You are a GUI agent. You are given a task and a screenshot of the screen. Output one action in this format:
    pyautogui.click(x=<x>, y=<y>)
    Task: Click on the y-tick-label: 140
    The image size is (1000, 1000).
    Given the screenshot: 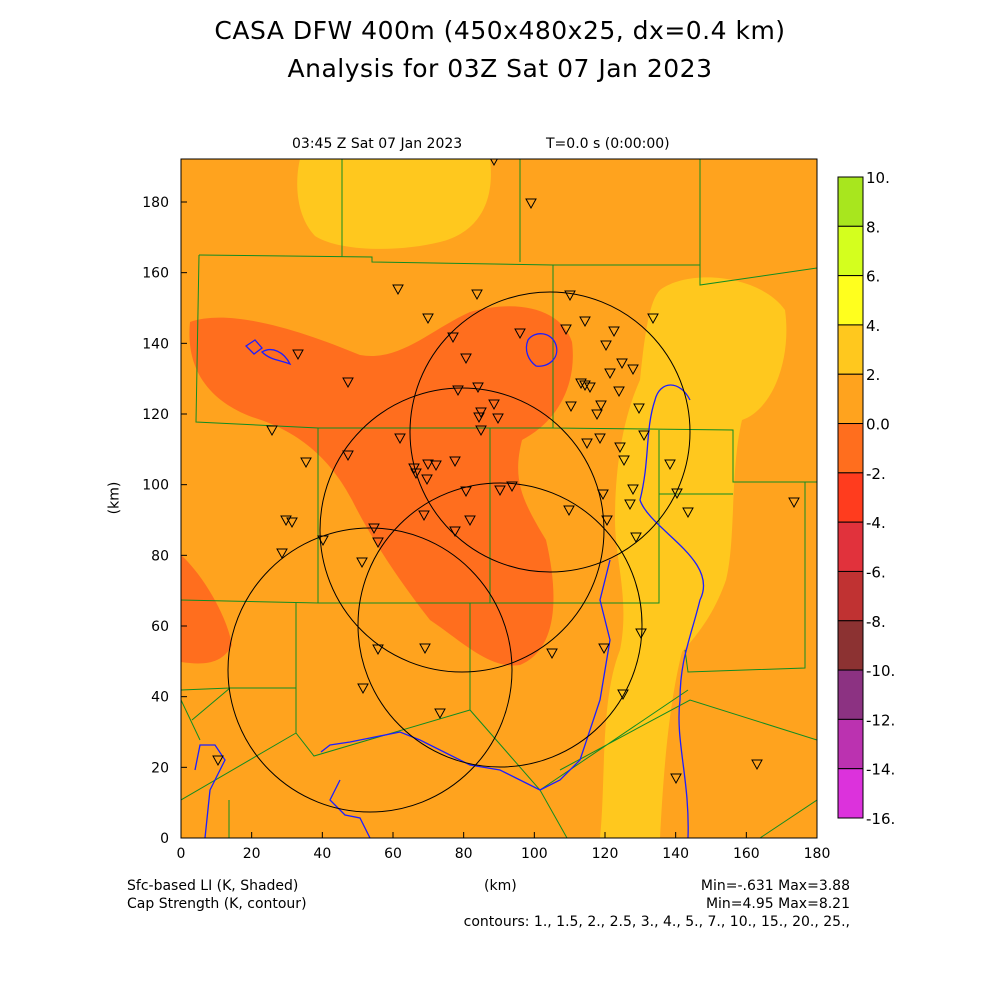 What is the action you would take?
    pyautogui.click(x=155, y=344)
    